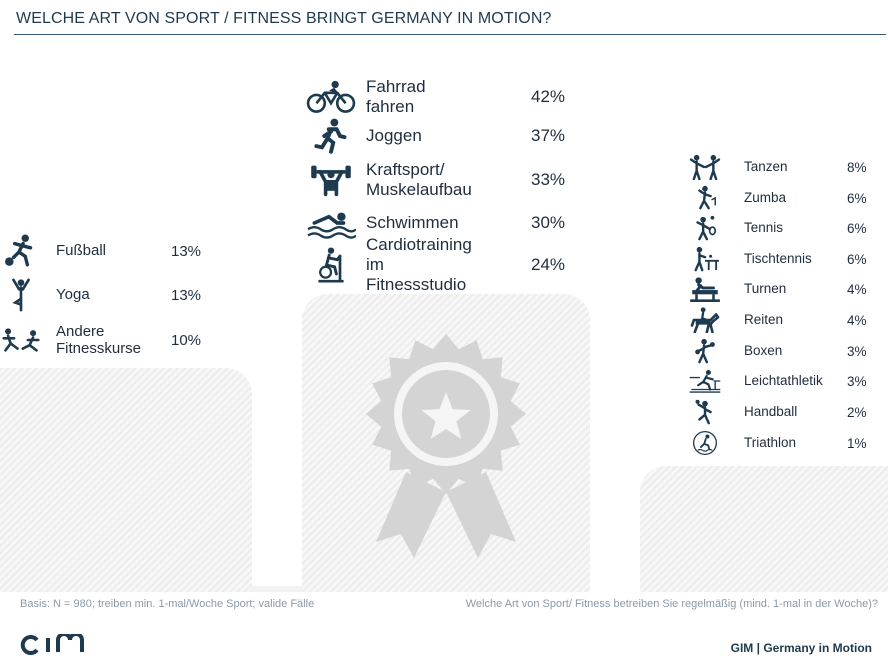 This screenshot has width=888, height=662. I want to click on sport-label: Tischtennis, so click(778, 258).